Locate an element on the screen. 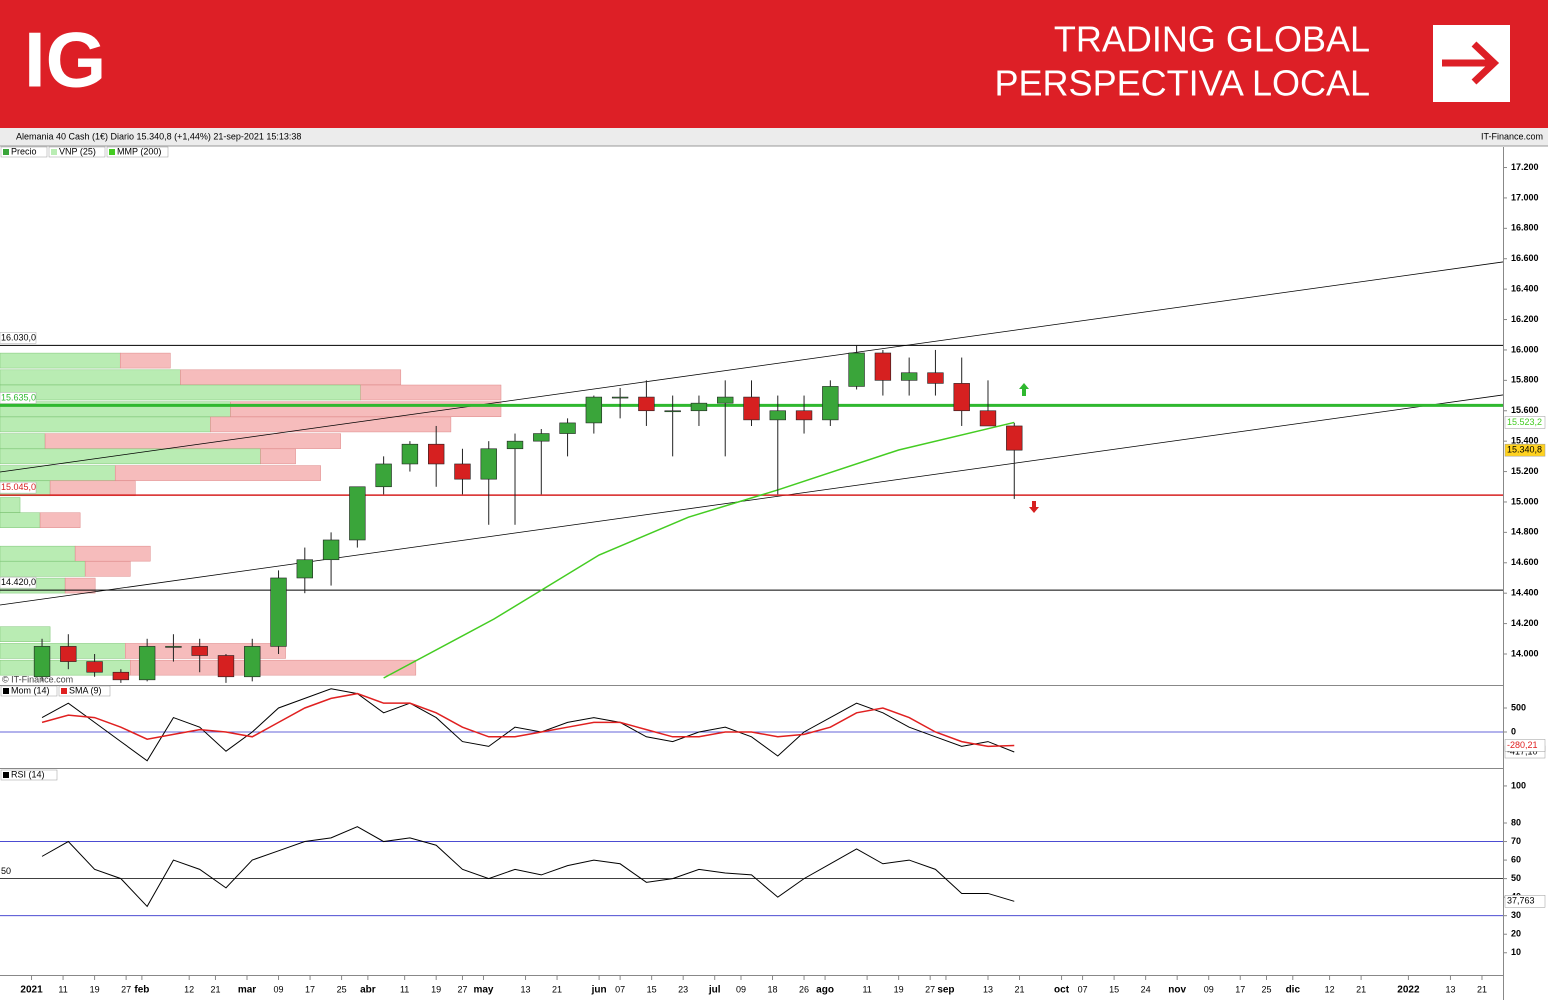 The width and height of the screenshot is (1548, 1005). level-label: 16.030,0 is located at coordinates (18, 337).